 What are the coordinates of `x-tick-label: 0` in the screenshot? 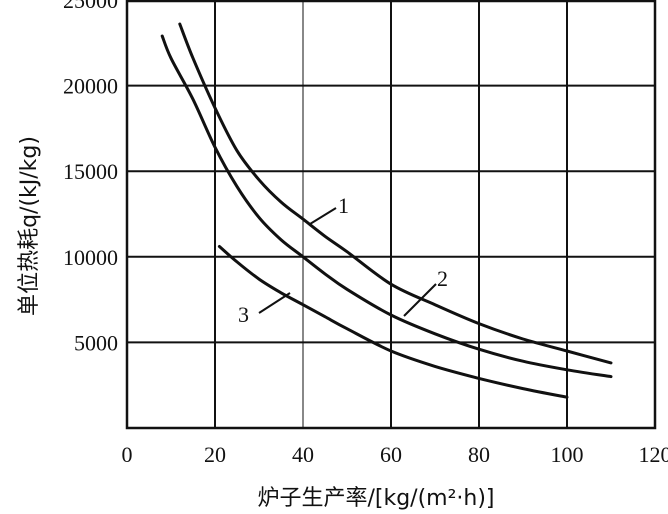 It's located at (127, 454).